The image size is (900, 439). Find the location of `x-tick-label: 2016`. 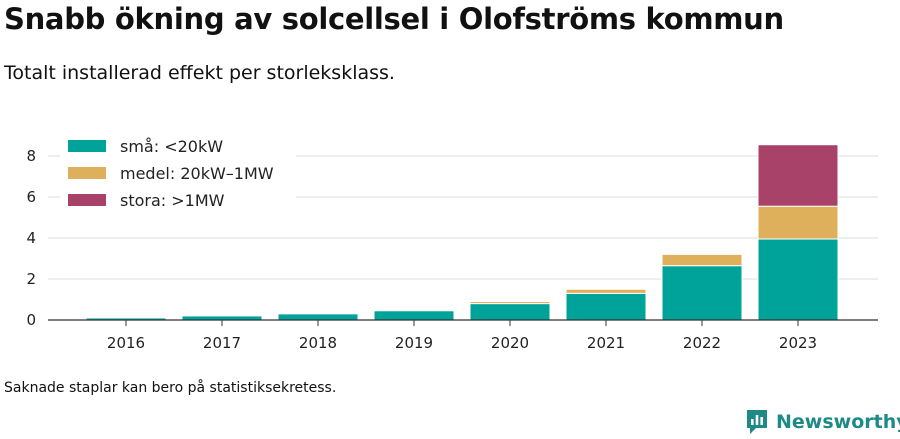

x-tick-label: 2016 is located at coordinates (126, 343).